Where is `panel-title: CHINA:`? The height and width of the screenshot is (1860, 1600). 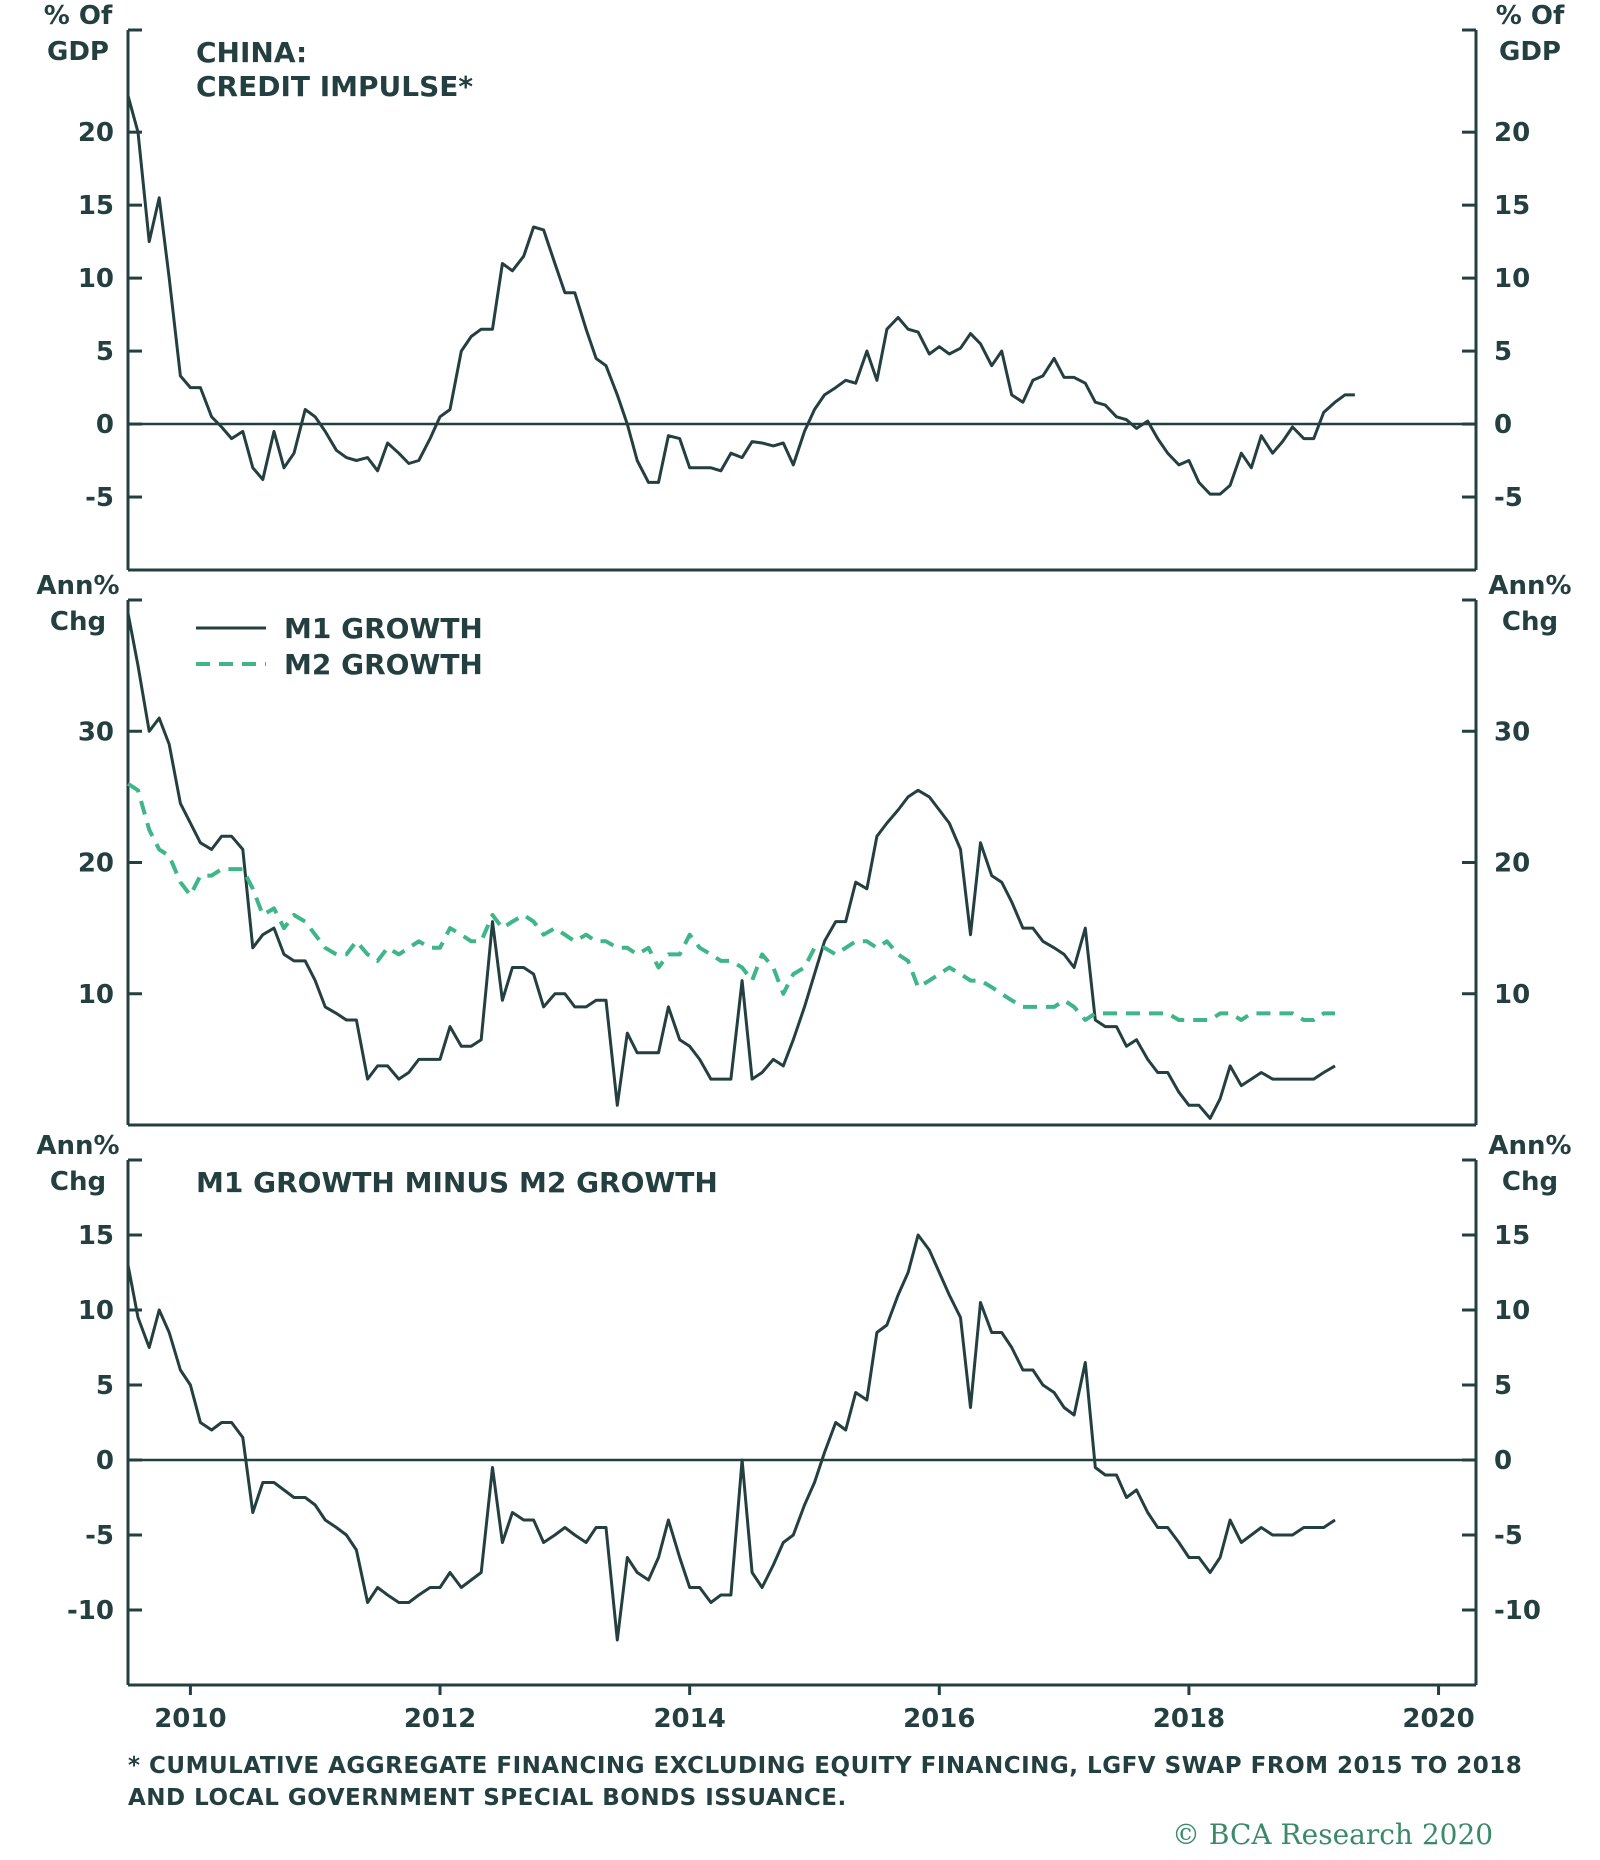 panel-title: CHINA: is located at coordinates (251, 52).